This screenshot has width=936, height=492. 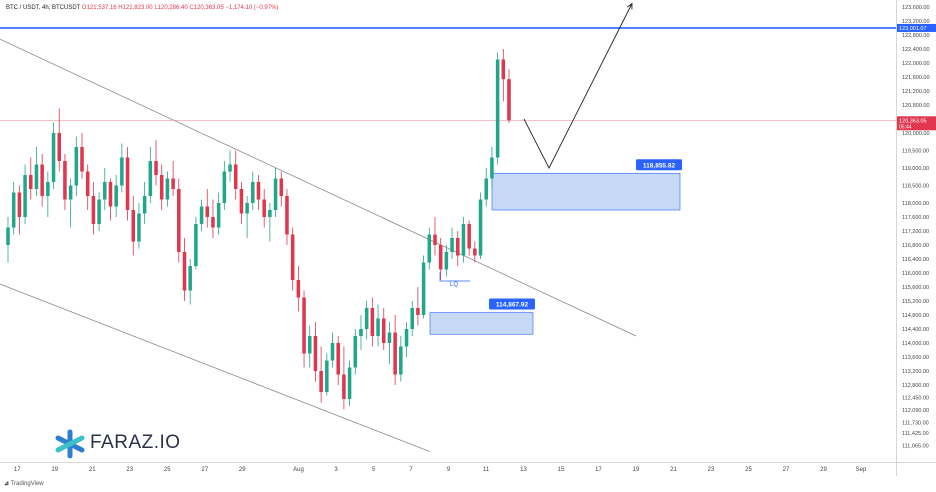 What do you see at coordinates (915, 218) in the screenshot?
I see `y-tick-label: 117,600.00` at bounding box center [915, 218].